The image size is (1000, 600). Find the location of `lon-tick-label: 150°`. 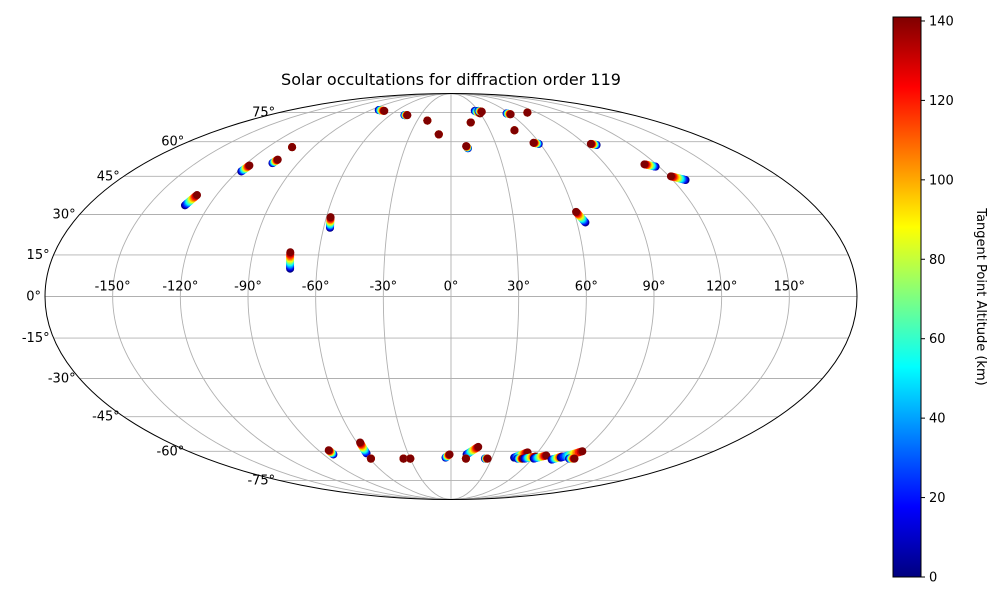

lon-tick-label: 150° is located at coordinates (789, 287).